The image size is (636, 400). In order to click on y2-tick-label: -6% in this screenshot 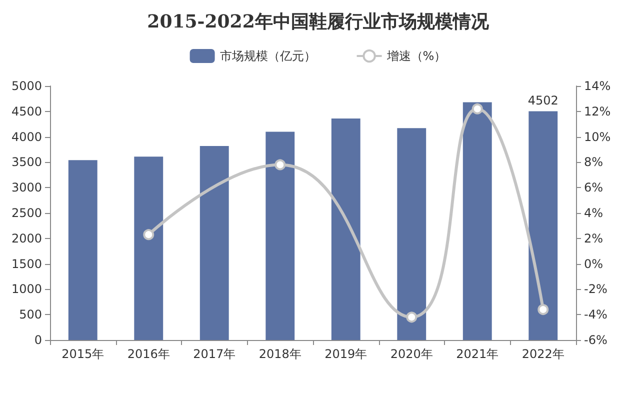, I will do `click(596, 340)`.